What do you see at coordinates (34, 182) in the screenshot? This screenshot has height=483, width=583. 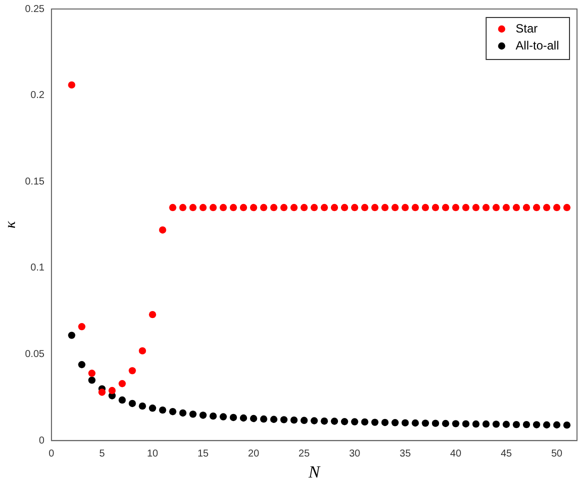 I see `y-tick-label: 0.15` at bounding box center [34, 182].